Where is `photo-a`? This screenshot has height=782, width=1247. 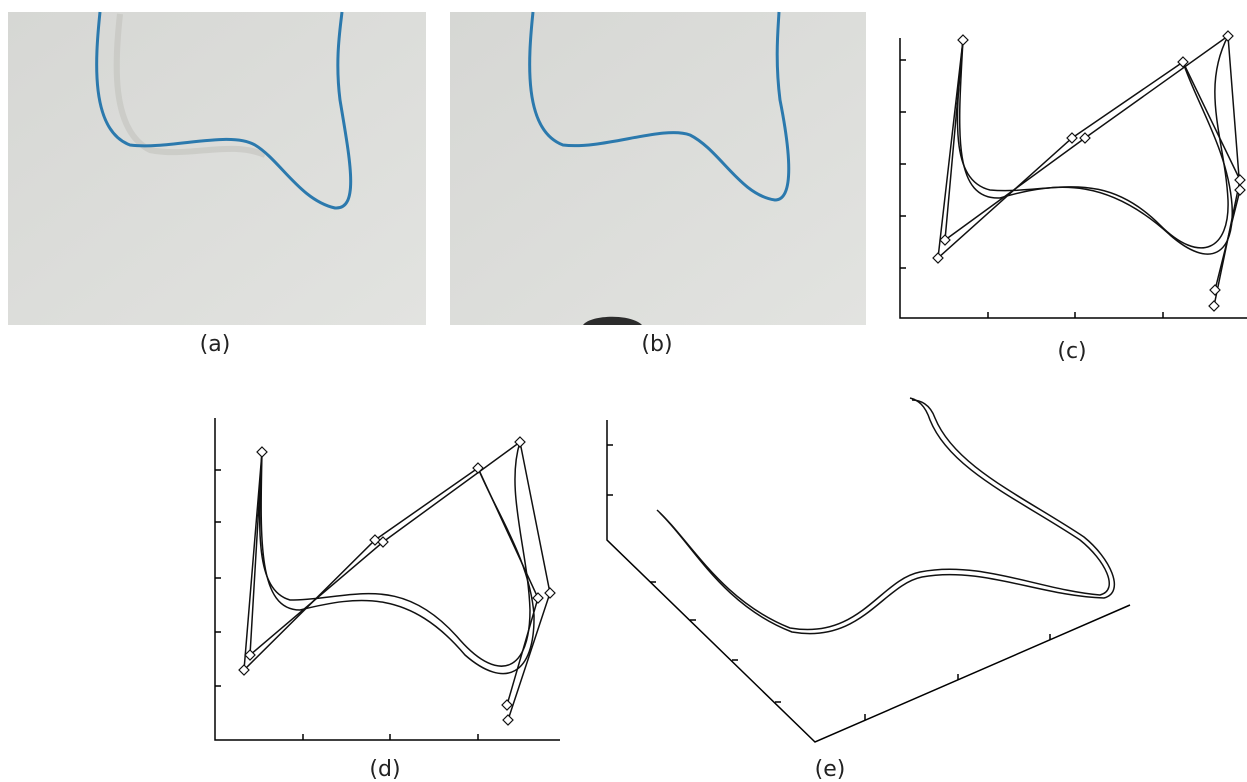 photo-a is located at coordinates (217, 168).